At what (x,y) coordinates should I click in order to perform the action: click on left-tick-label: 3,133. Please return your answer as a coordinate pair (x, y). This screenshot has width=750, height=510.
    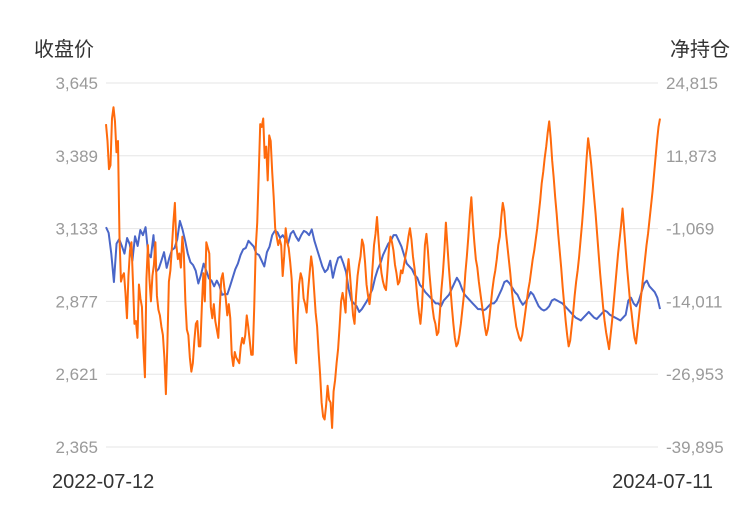
    Looking at the image, I should click on (76, 229).